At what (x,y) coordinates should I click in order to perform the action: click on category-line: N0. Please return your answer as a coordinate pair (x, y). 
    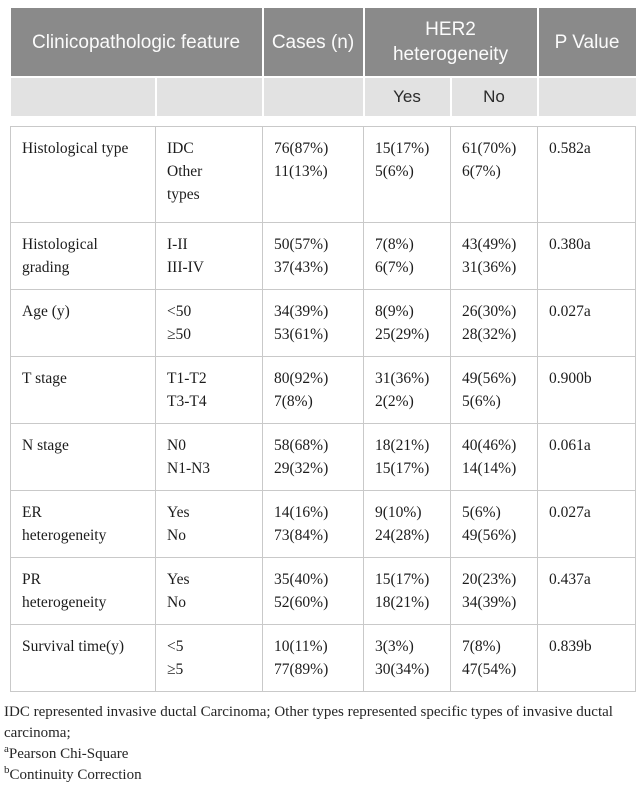
    Looking at the image, I should click on (176, 445).